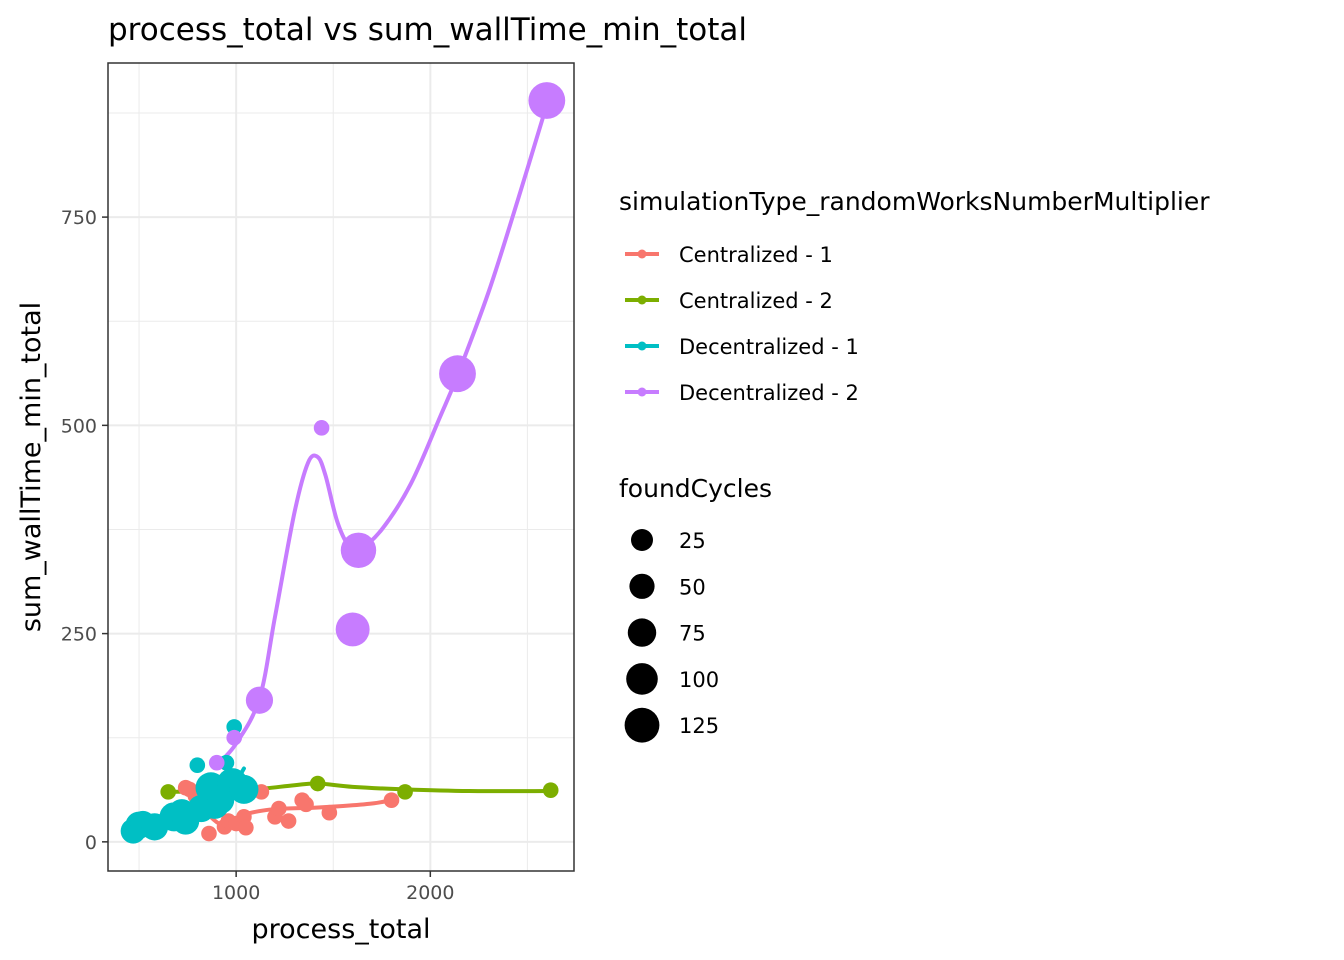 This screenshot has height=960, width=1344. What do you see at coordinates (692, 541) in the screenshot?
I see `size-legend-label: 25` at bounding box center [692, 541].